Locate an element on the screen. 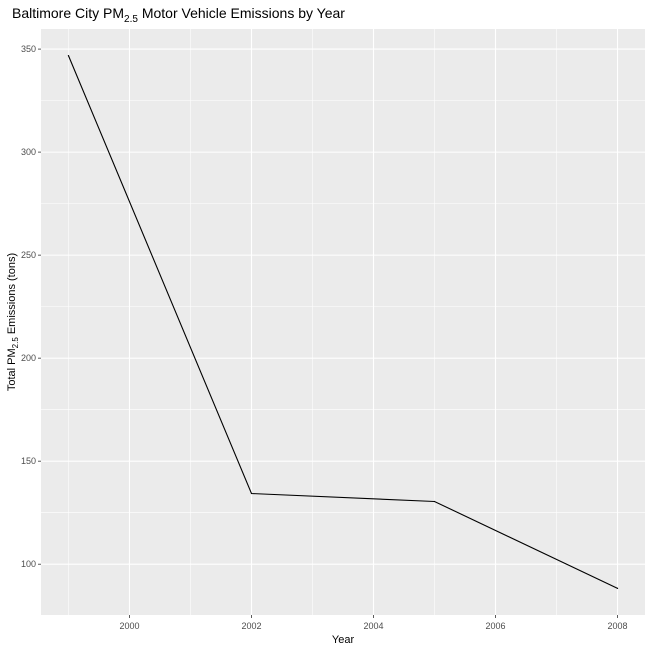 The width and height of the screenshot is (650, 650). x-tick-label: 2002 is located at coordinates (251, 626).